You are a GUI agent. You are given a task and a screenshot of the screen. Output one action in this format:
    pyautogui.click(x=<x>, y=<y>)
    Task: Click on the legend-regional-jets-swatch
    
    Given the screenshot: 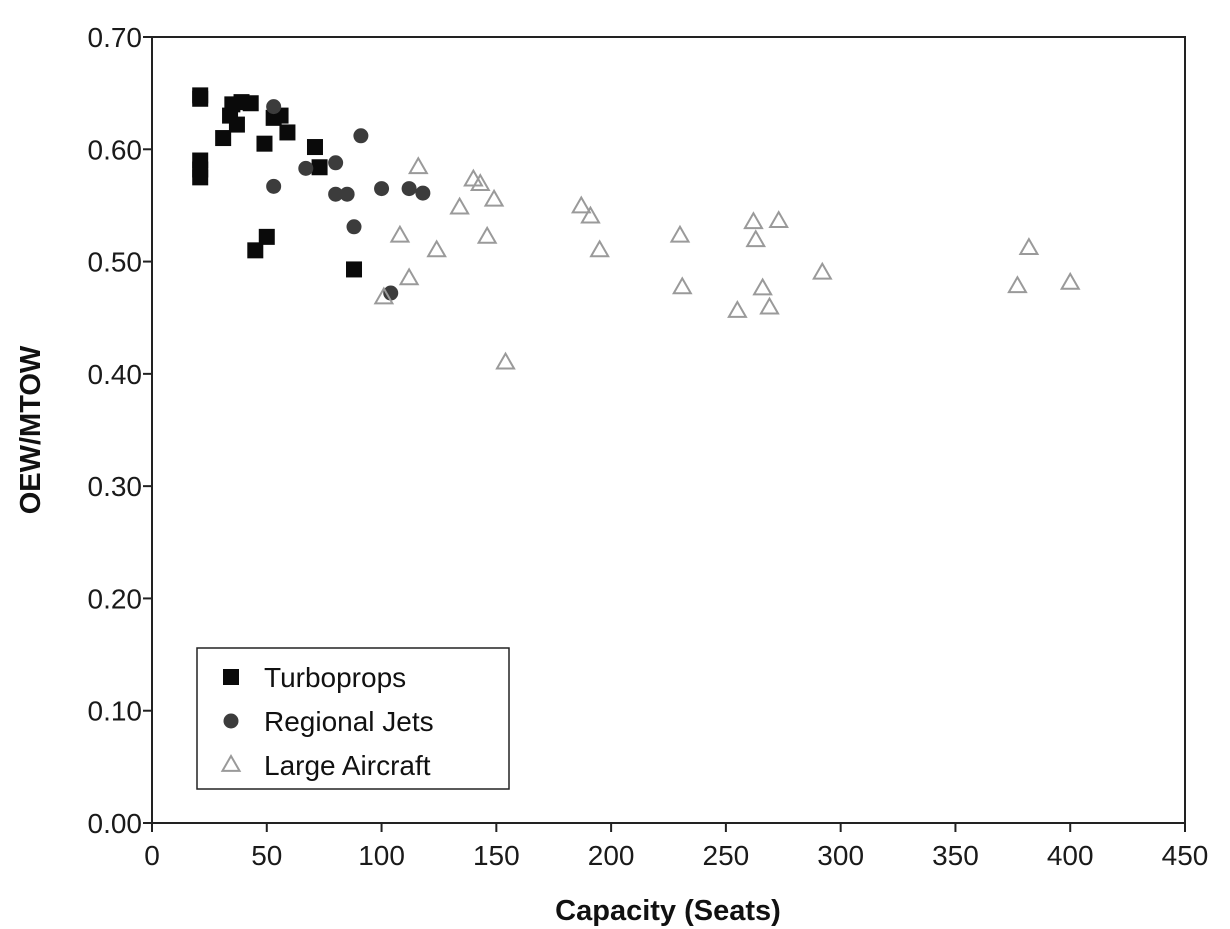 What is the action you would take?
    pyautogui.click(x=231, y=721)
    